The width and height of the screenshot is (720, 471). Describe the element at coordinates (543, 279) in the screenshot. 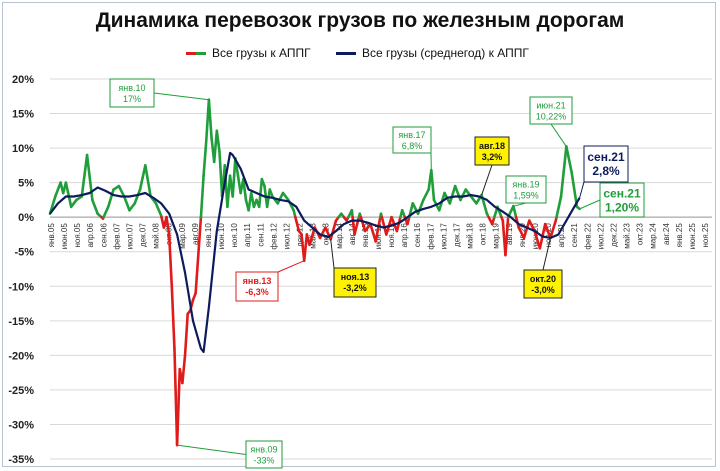

I see `callout-label: окт.20` at that location.